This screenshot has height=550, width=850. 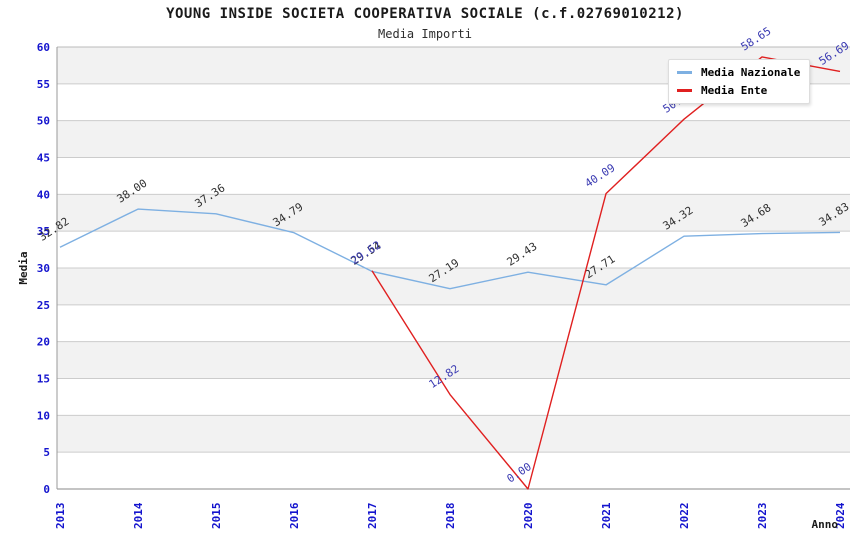 I want to click on y-tick-label: 40, so click(x=43, y=194).